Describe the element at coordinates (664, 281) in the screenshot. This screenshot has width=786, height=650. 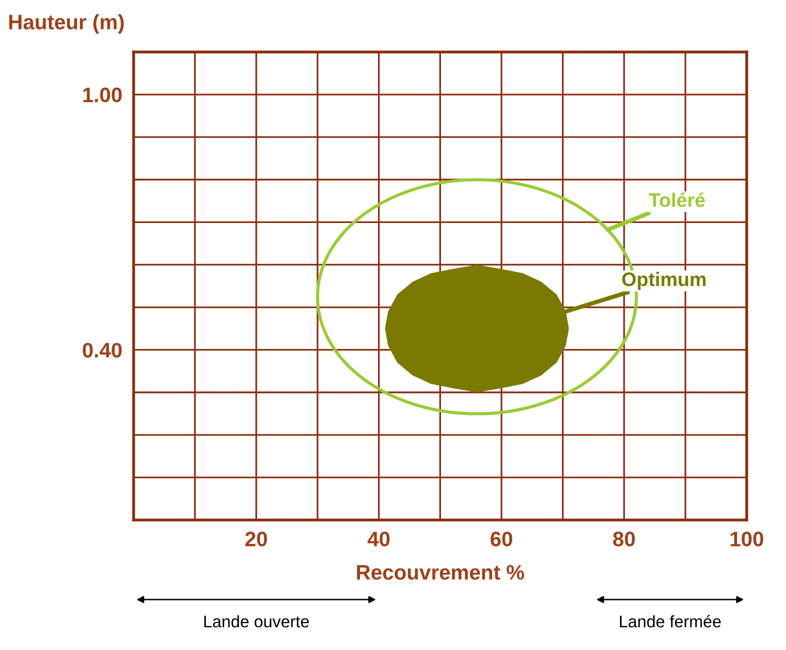
I see `text: Optimum` at that location.